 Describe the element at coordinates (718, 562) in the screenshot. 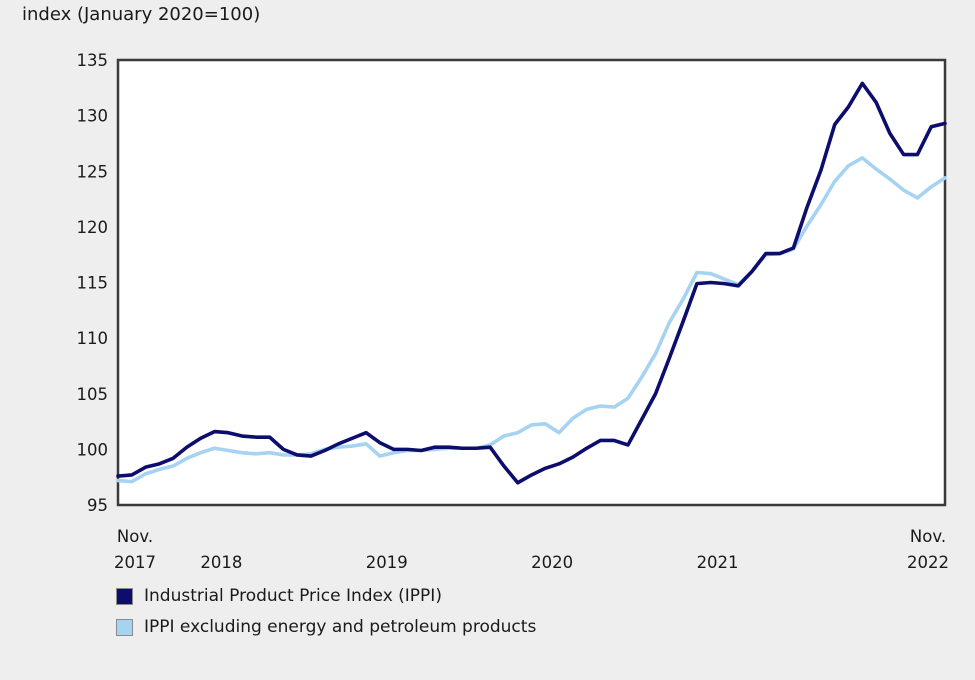

I see `x-label-year-2021: 2021` at that location.